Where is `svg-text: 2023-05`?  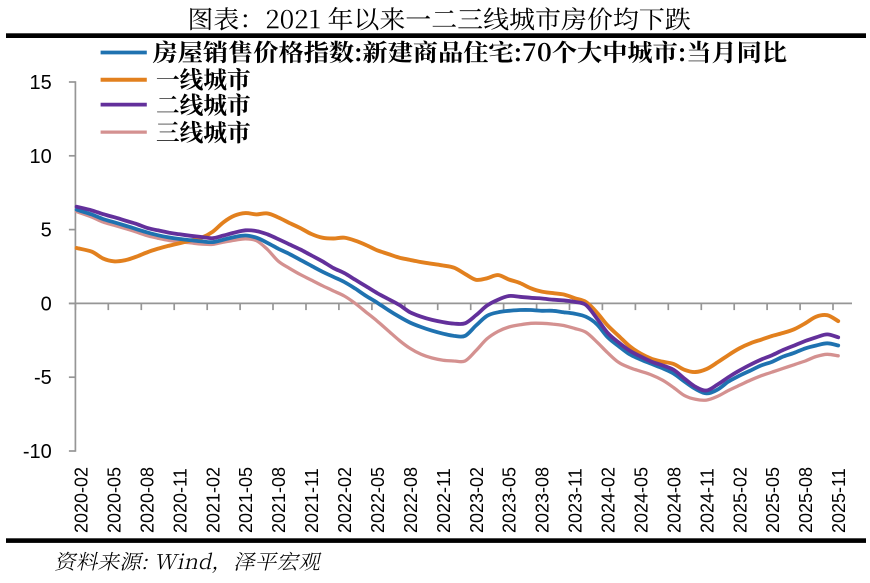
svg-text: 2023-05 is located at coordinates (510, 500).